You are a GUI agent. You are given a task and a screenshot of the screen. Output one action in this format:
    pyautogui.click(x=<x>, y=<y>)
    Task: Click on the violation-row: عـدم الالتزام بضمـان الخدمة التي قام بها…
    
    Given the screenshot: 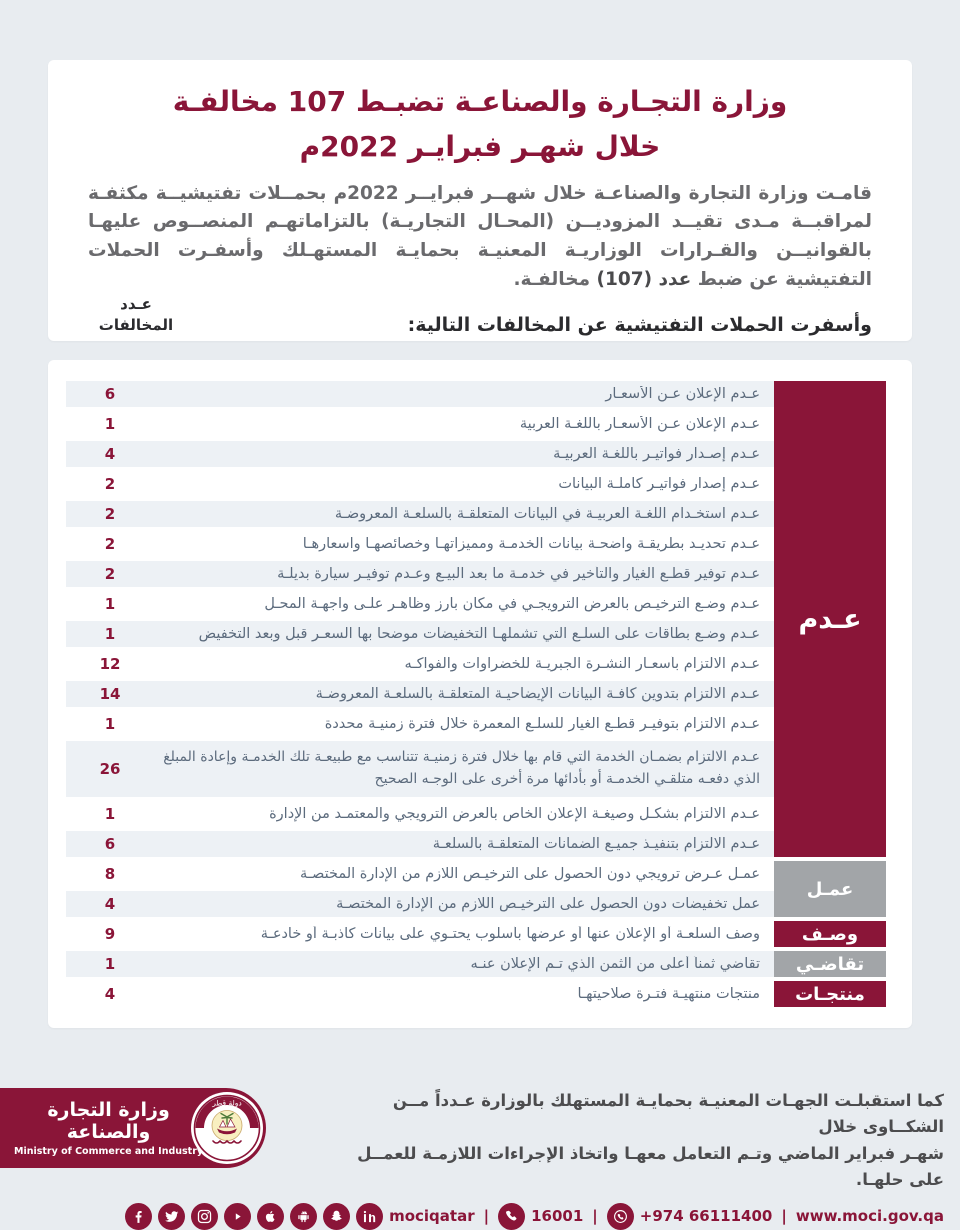 What is the action you would take?
    pyautogui.click(x=420, y=769)
    